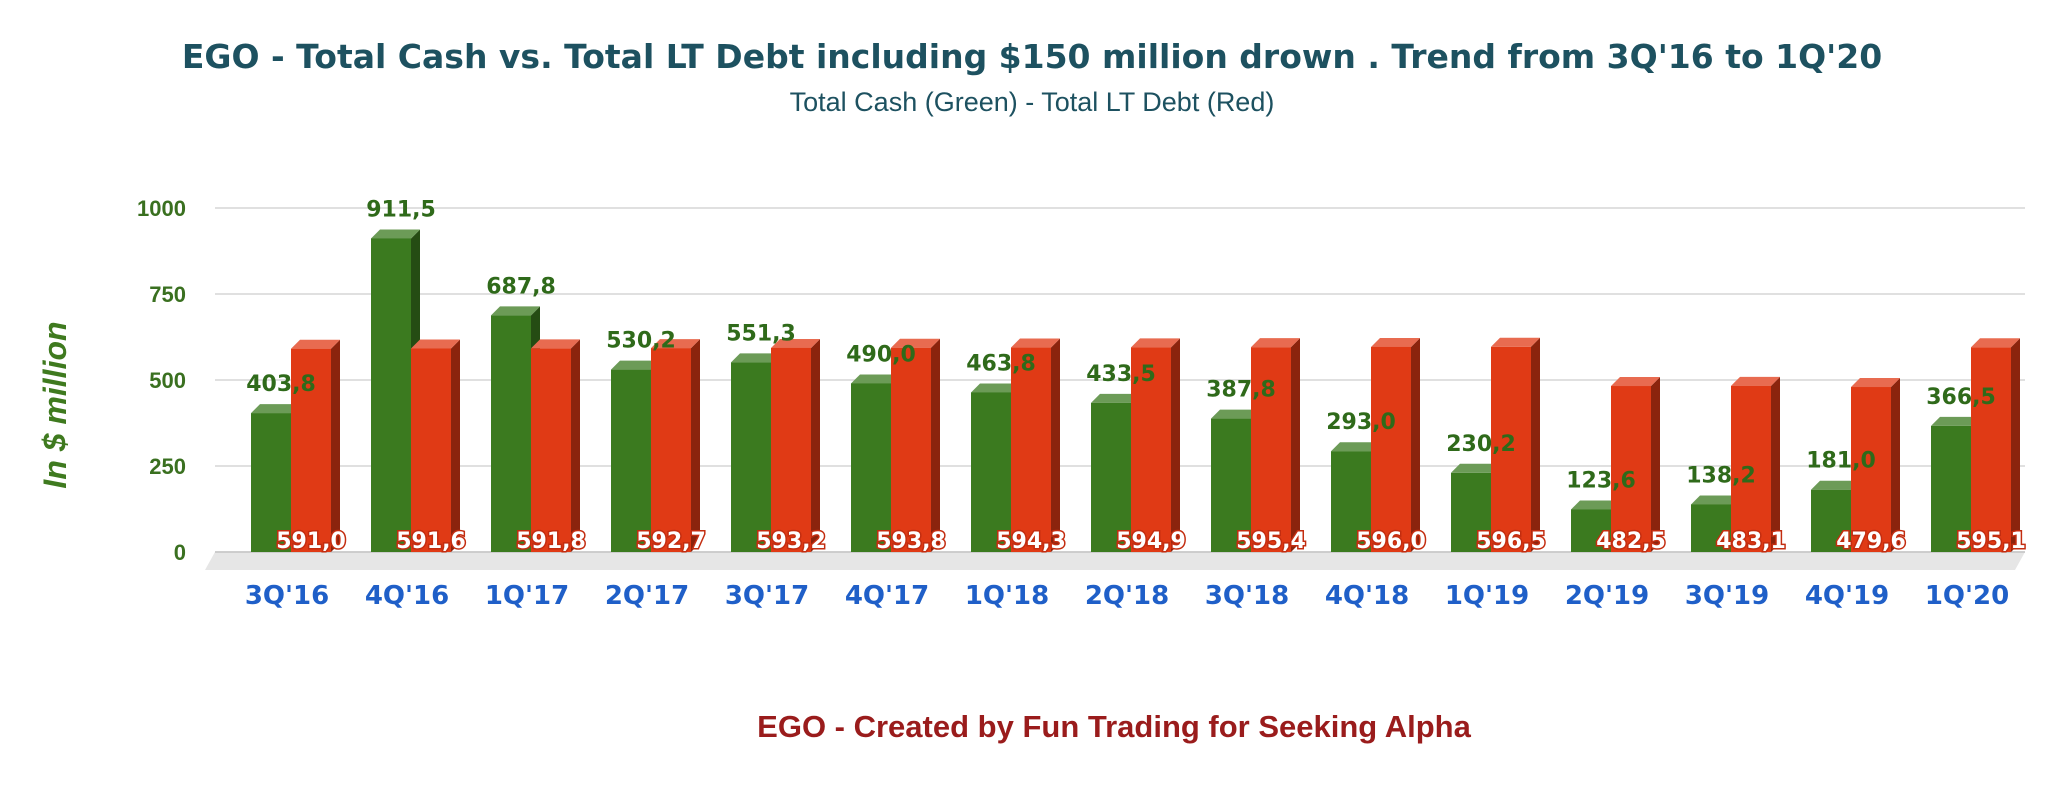  What do you see at coordinates (1841, 461) in the screenshot?
I see `cash-value-label: 181,0` at bounding box center [1841, 461].